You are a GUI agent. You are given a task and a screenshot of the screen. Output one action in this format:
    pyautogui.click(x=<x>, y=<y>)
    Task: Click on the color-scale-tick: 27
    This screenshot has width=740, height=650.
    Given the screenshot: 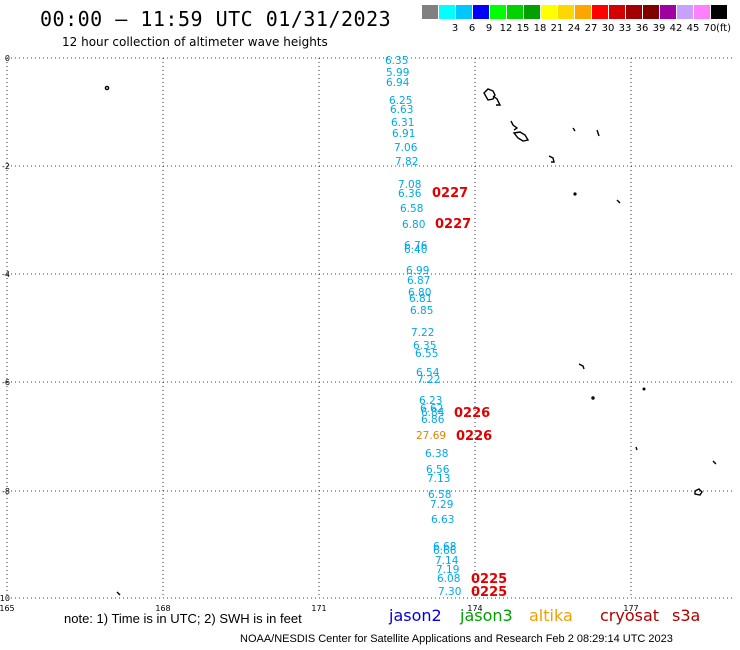 What is the action you would take?
    pyautogui.click(x=591, y=28)
    